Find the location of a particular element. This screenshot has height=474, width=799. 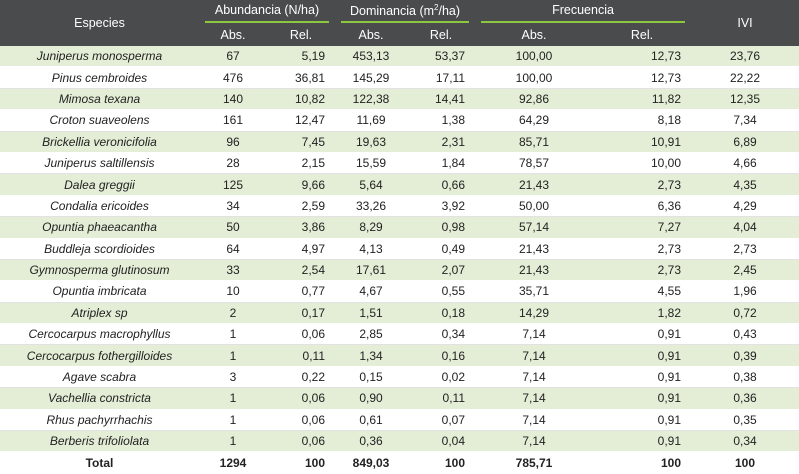

header-frequency-abs: Abs. is located at coordinates (534, 35).